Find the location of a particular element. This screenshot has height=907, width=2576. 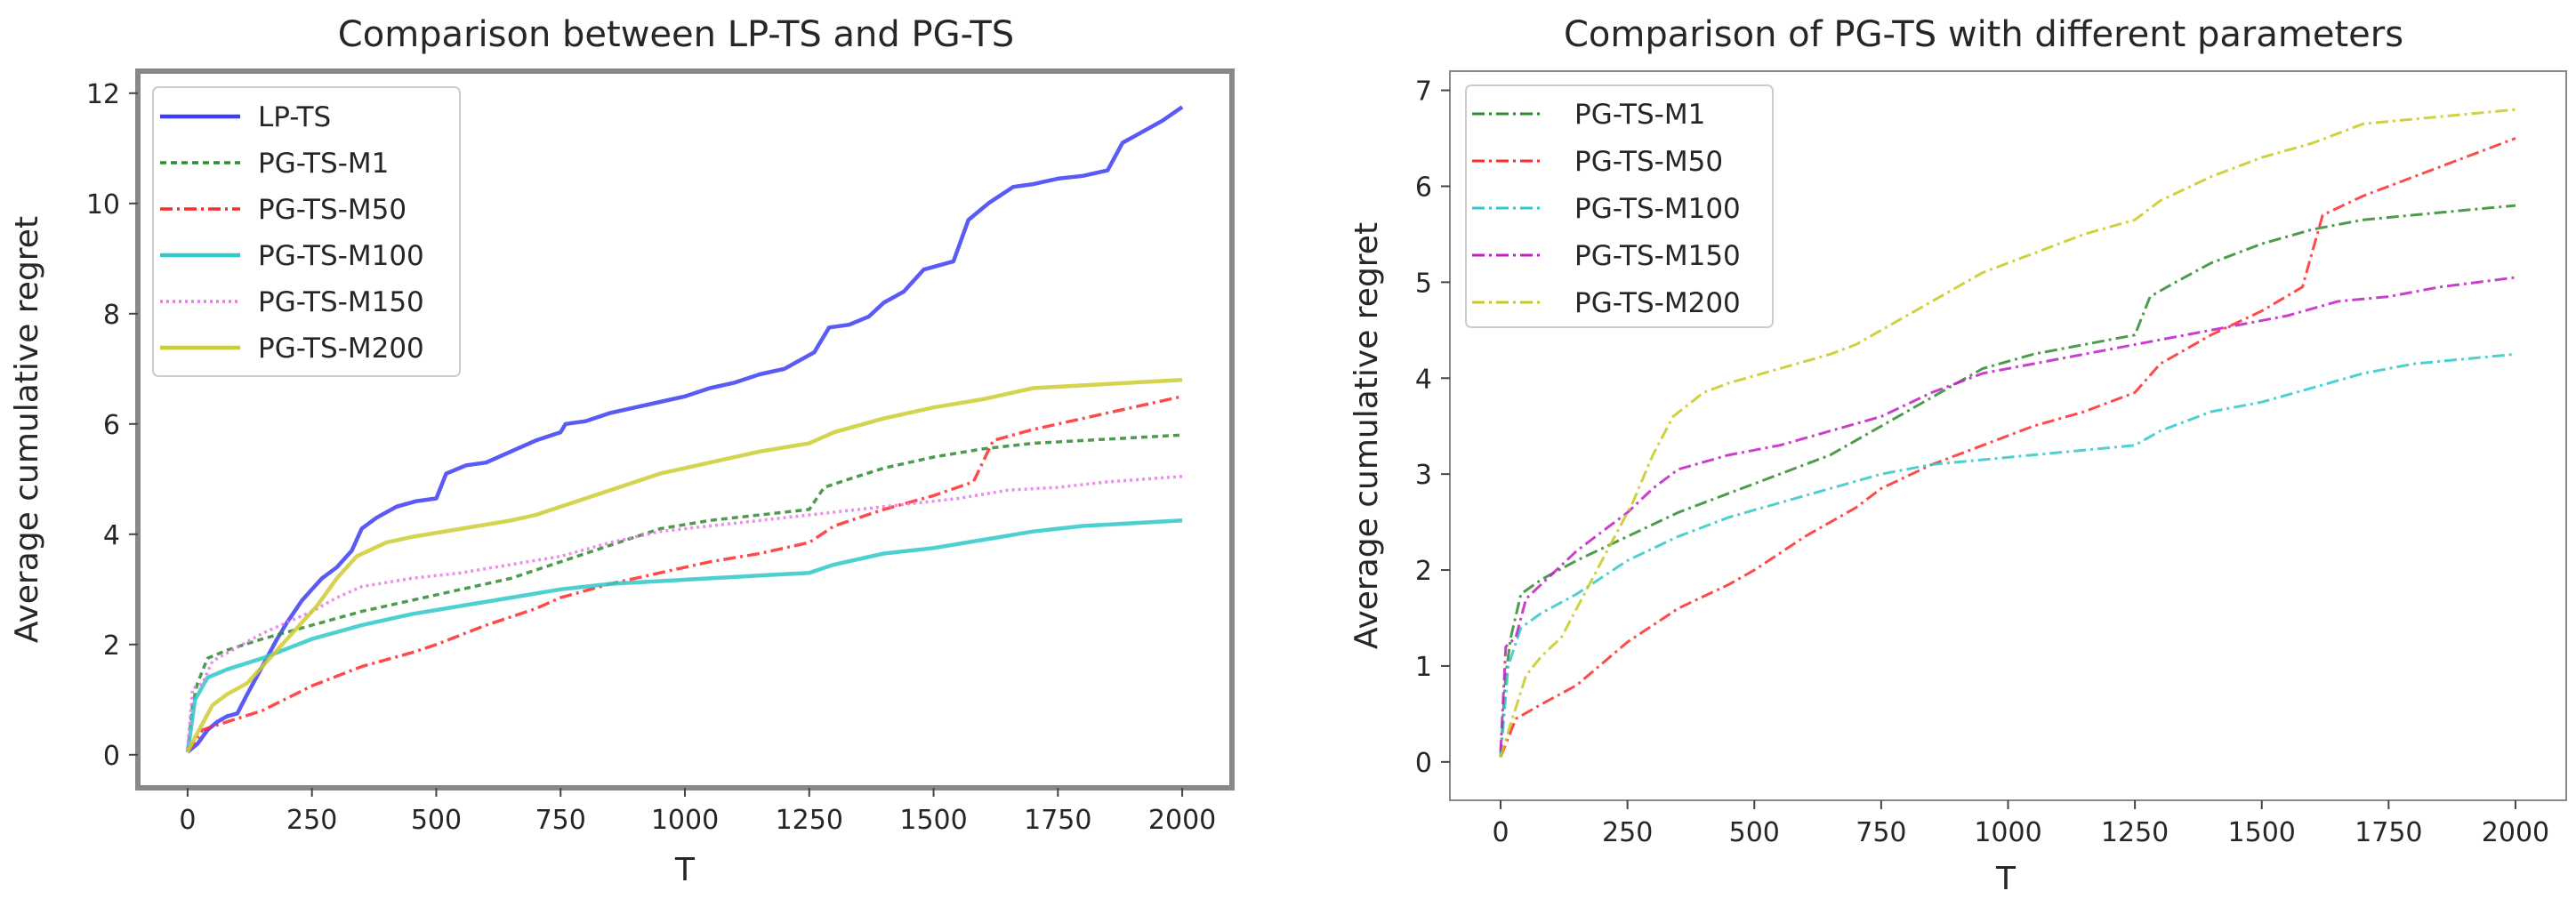

y-tick-label: 8 is located at coordinates (111, 315).